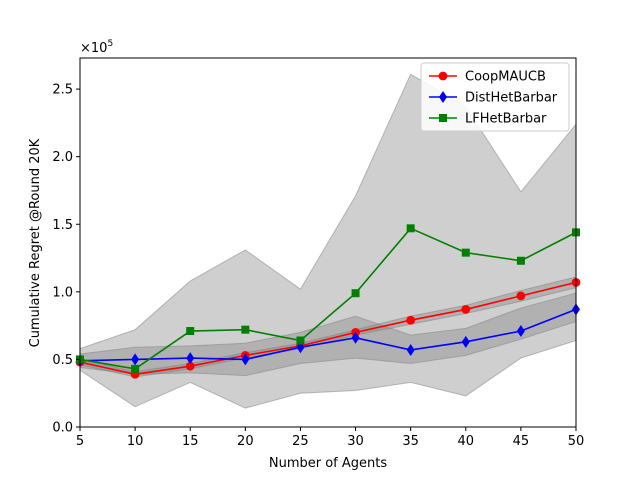  I want to click on y-axis-multiplier-exponent: 5, so click(110, 44).